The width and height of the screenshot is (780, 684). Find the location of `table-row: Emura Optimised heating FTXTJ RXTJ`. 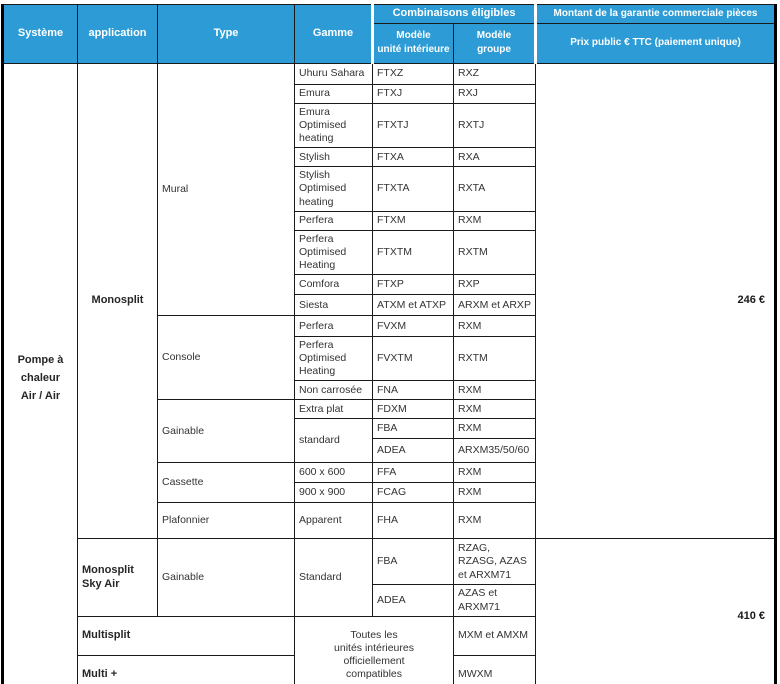

table-row: Emura Optimised heating FTXTJ RXTJ is located at coordinates (389, 125).